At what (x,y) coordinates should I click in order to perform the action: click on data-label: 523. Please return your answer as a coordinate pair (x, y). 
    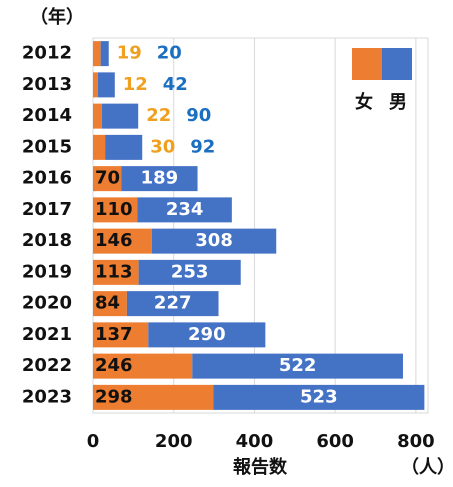
    Looking at the image, I should click on (319, 396).